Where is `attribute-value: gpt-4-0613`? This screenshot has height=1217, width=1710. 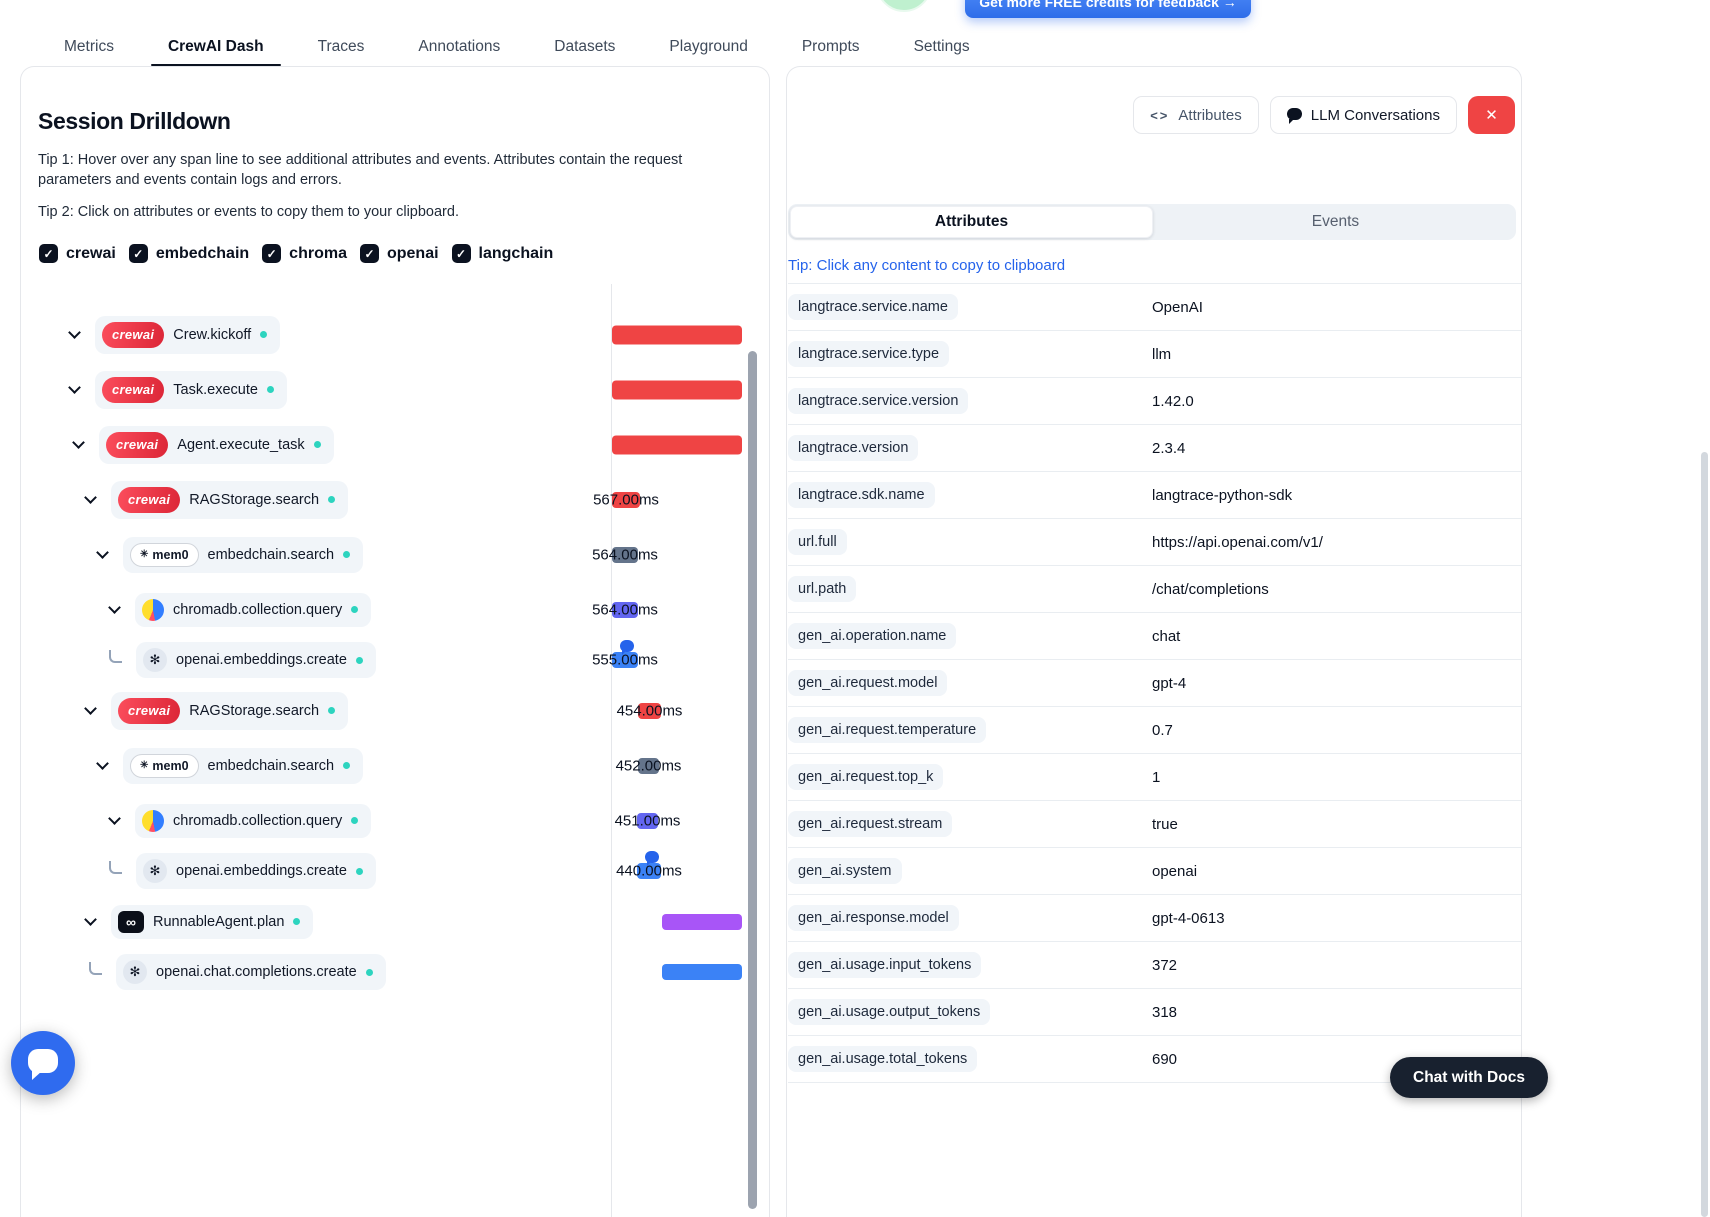 attribute-value: gpt-4-0613 is located at coordinates (1188, 918).